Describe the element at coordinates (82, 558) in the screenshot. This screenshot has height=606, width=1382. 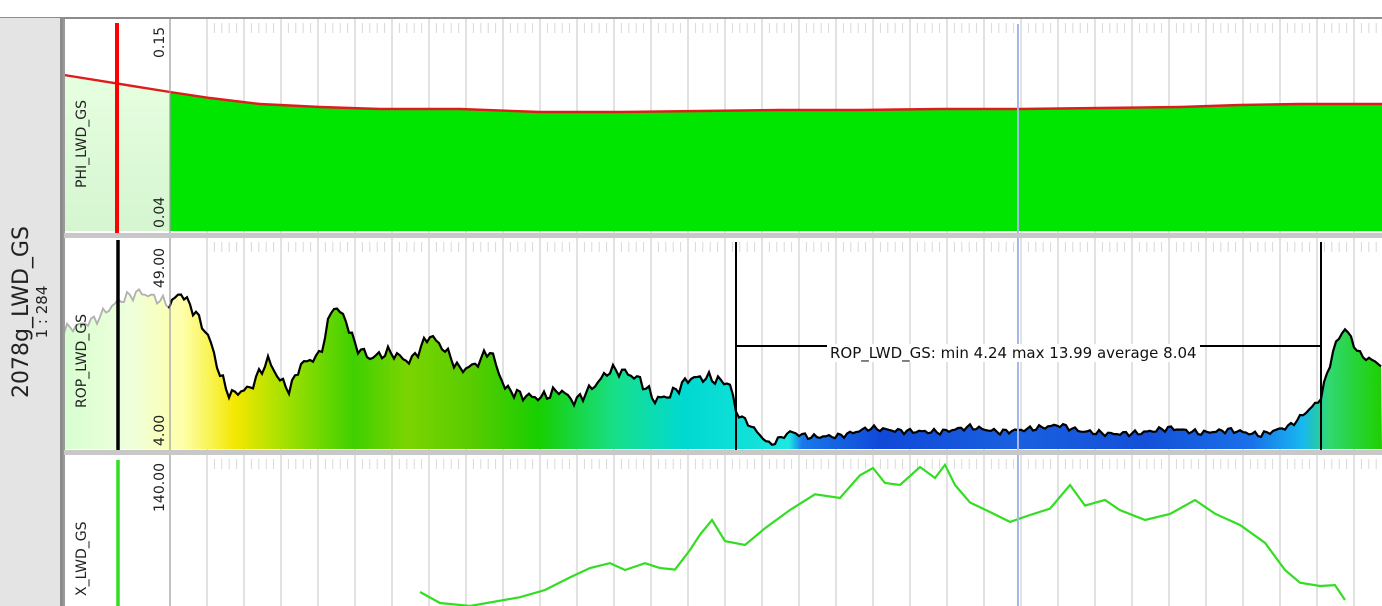
I see `x-track-label: X_LWD_GS` at that location.